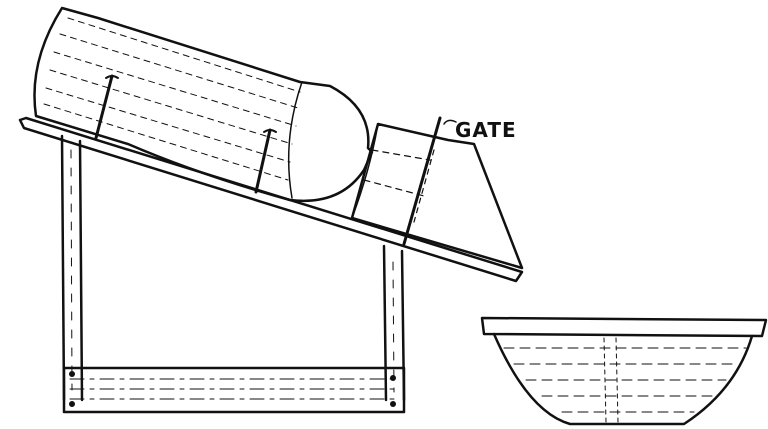 Image resolution: width=768 pixels, height=429 pixels. Describe the element at coordinates (106, 107) in the screenshot. I see `bottle-strap-left` at that location.